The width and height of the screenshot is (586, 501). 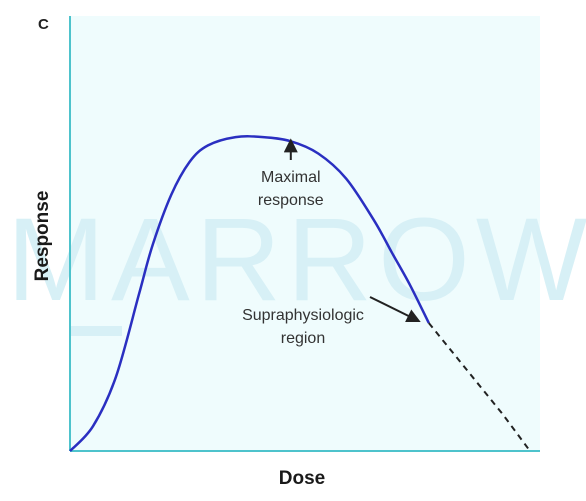 I want to click on maximal-response-label-line-2: response, so click(x=291, y=200).